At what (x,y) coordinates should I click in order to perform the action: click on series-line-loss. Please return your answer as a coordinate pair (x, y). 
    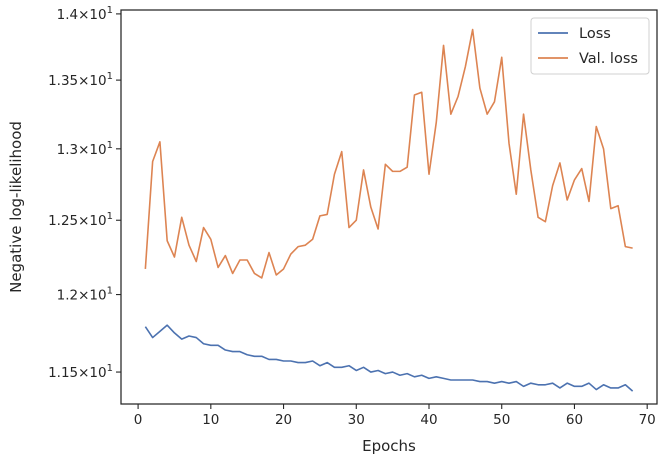
    Looking at the image, I should click on (389, 358).